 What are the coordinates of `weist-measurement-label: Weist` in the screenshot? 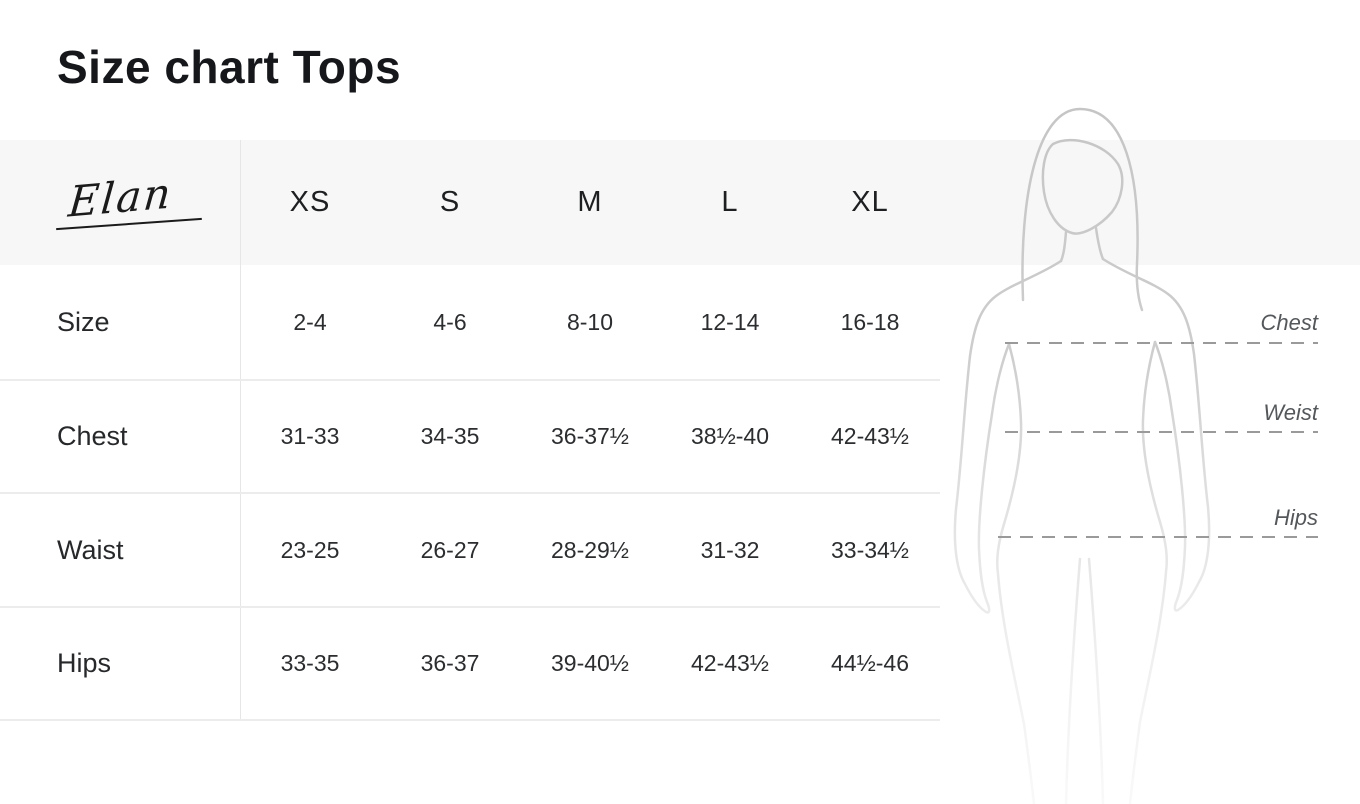 It's located at (1290, 412).